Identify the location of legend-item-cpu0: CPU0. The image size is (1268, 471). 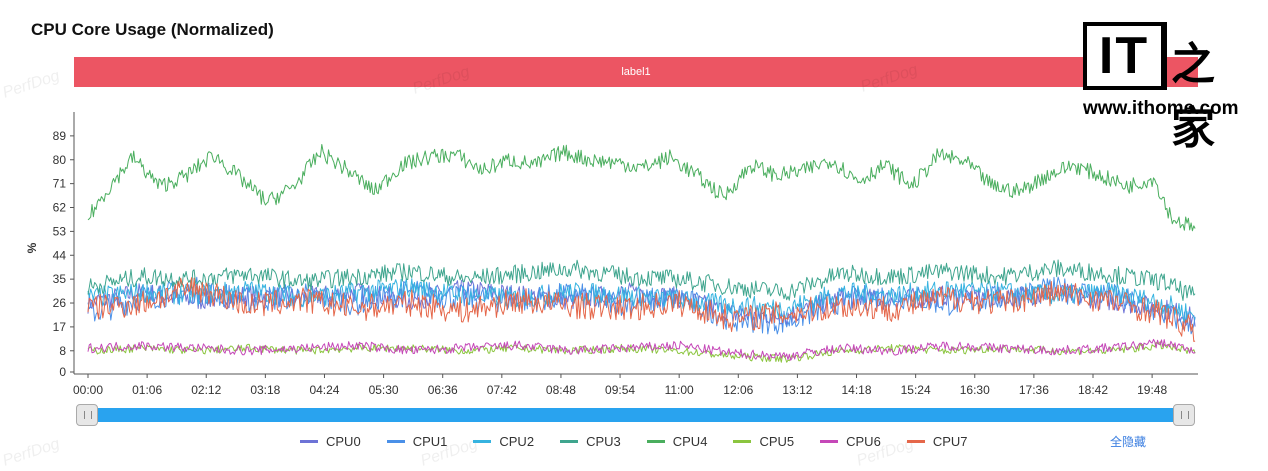
(330, 441).